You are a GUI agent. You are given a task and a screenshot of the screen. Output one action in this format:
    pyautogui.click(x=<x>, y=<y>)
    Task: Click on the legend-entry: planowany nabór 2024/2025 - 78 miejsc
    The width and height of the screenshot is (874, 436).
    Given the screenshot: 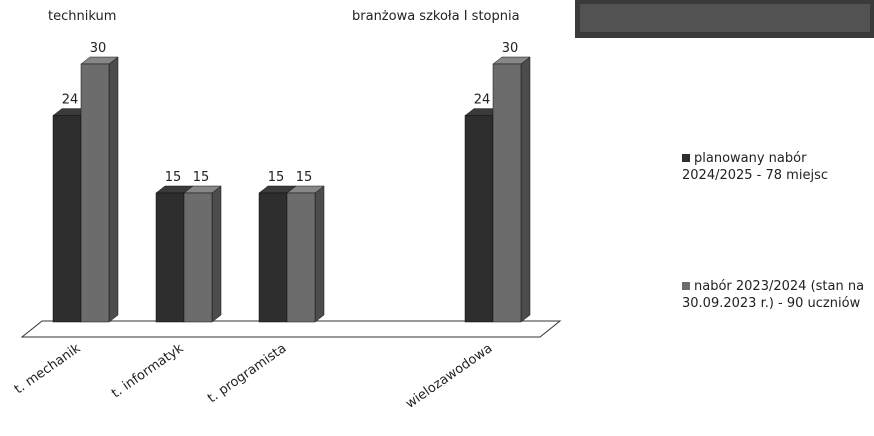 What is the action you would take?
    pyautogui.click(x=777, y=167)
    